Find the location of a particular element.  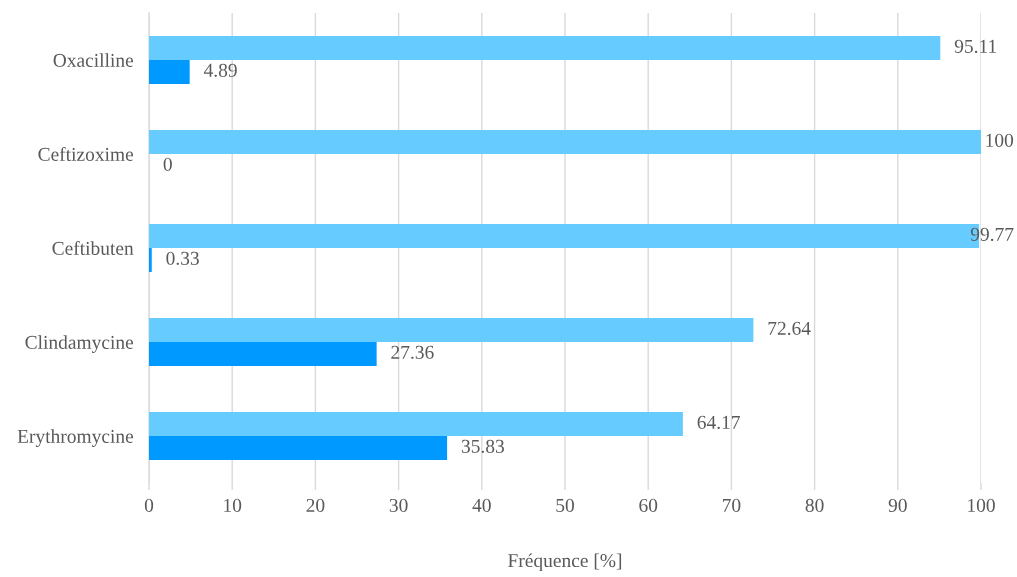

y-tick-label: Ceftizoxime is located at coordinates (86, 154).